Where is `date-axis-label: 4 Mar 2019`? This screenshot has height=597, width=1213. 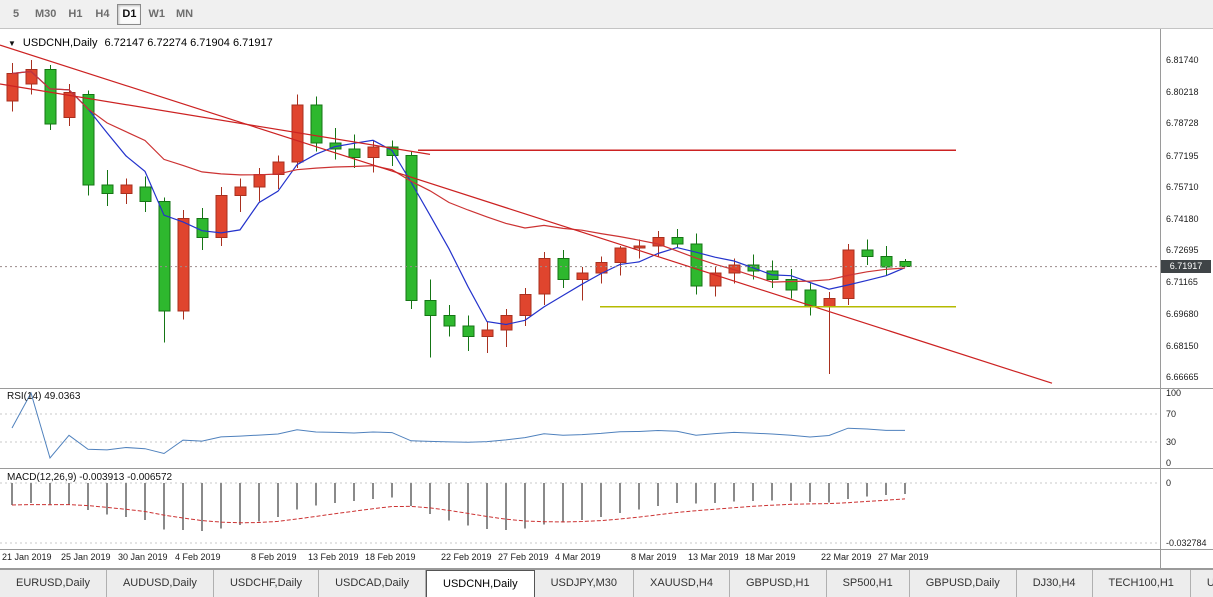
date-axis-label: 4 Mar 2019 is located at coordinates (578, 557).